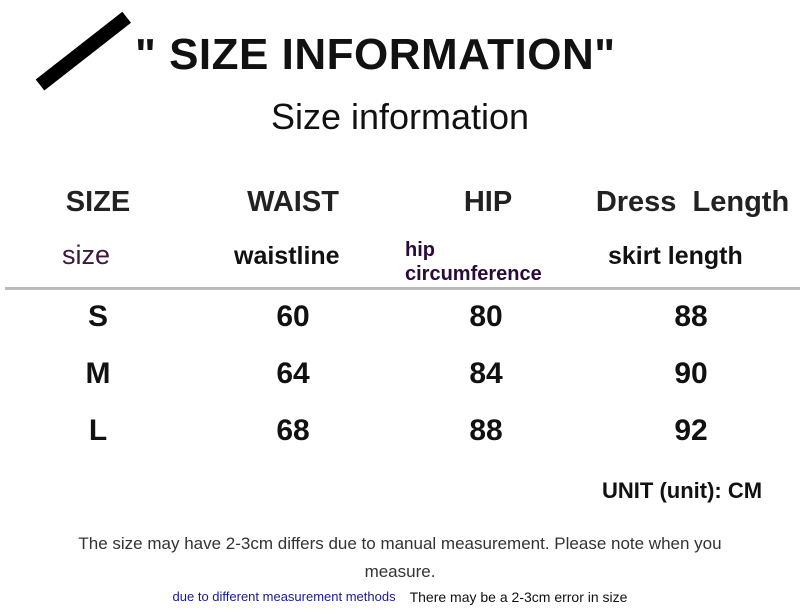  What do you see at coordinates (83, 51) in the screenshot?
I see `decorative-slash-icon` at bounding box center [83, 51].